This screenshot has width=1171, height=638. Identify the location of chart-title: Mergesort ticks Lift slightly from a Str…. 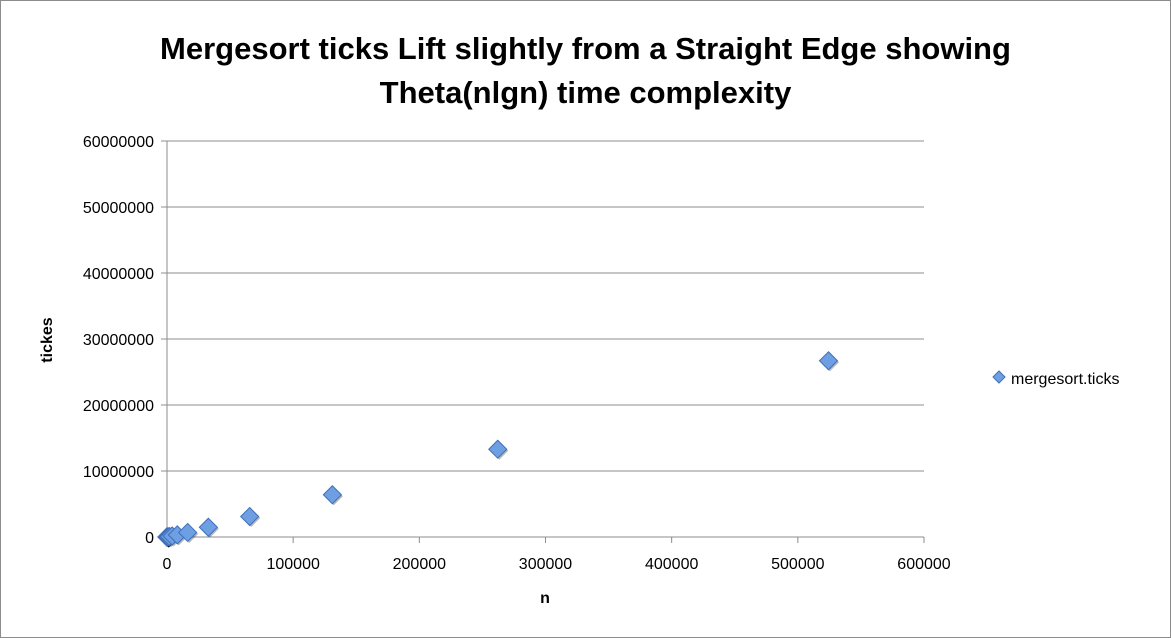
(585, 71).